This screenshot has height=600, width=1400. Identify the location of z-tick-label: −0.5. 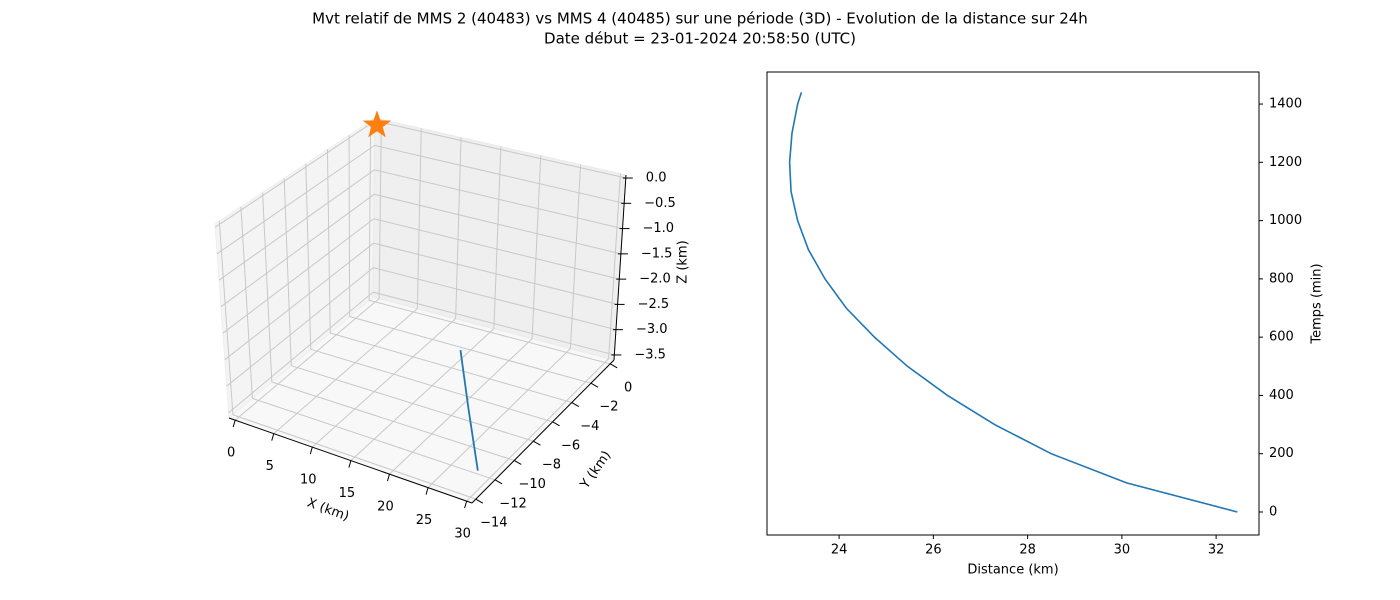
(660, 203).